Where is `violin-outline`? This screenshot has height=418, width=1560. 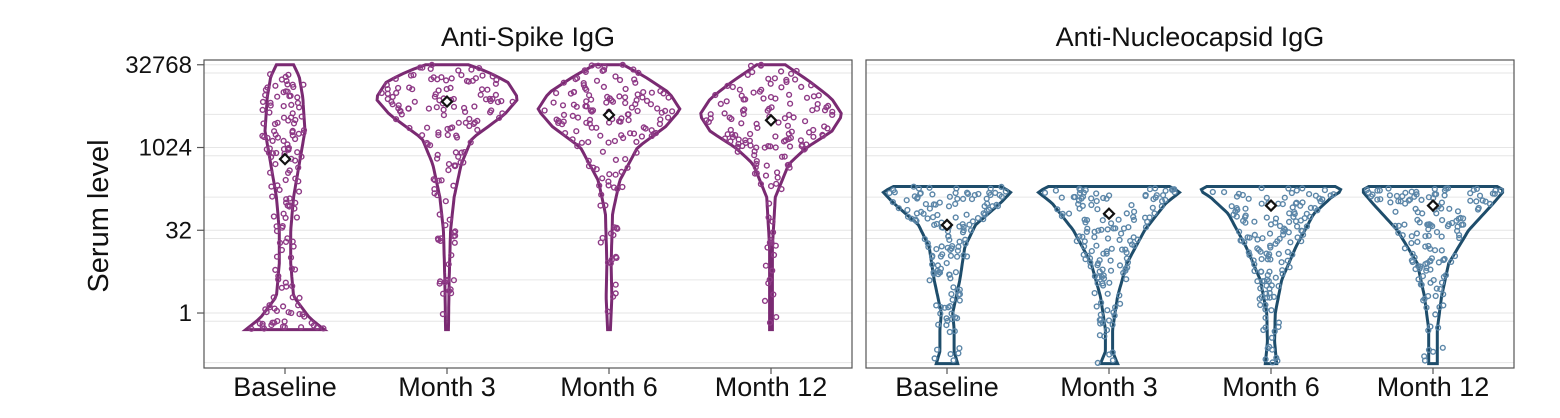
violin-outline is located at coordinates (1271, 275).